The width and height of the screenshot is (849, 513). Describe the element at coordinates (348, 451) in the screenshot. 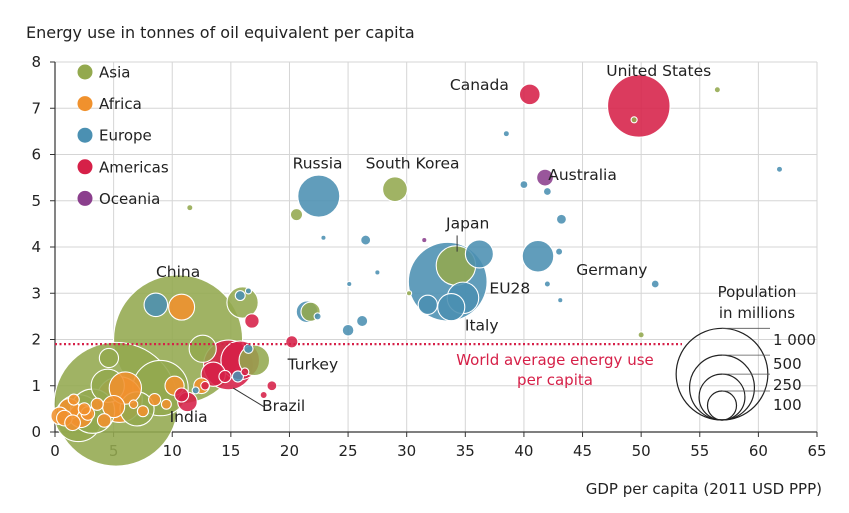

I see `x-tick-label-25: 25` at that location.